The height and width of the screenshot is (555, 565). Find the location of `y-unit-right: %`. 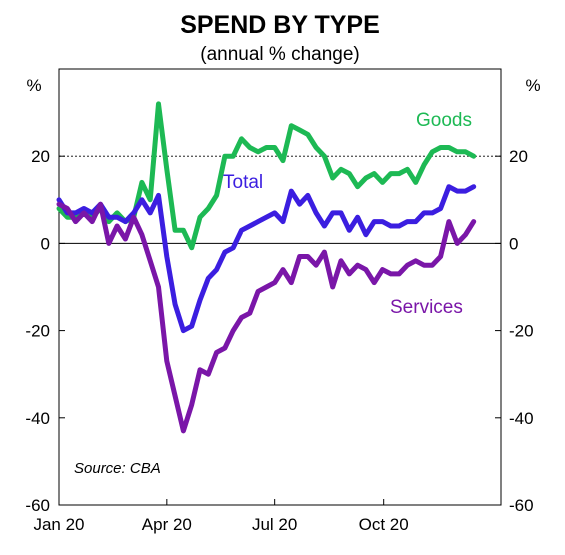

y-unit-right: % is located at coordinates (532, 85).